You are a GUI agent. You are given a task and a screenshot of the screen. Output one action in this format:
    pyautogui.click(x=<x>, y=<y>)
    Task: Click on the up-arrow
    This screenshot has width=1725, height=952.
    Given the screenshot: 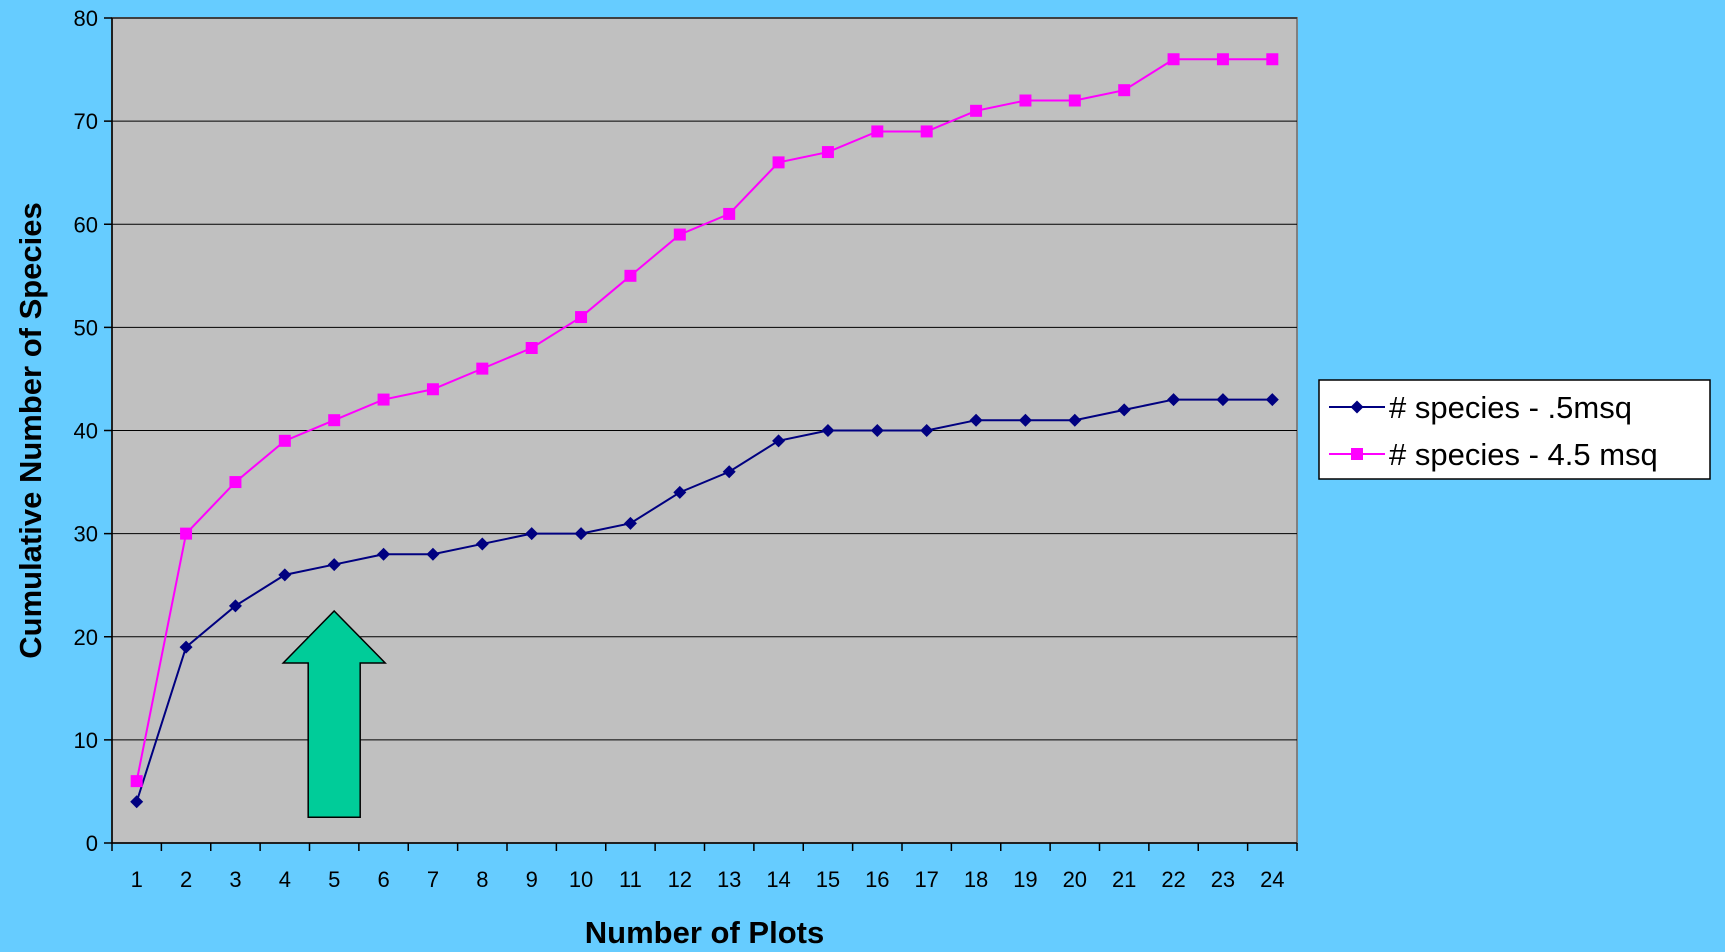 What is the action you would take?
    pyautogui.click(x=334, y=713)
    